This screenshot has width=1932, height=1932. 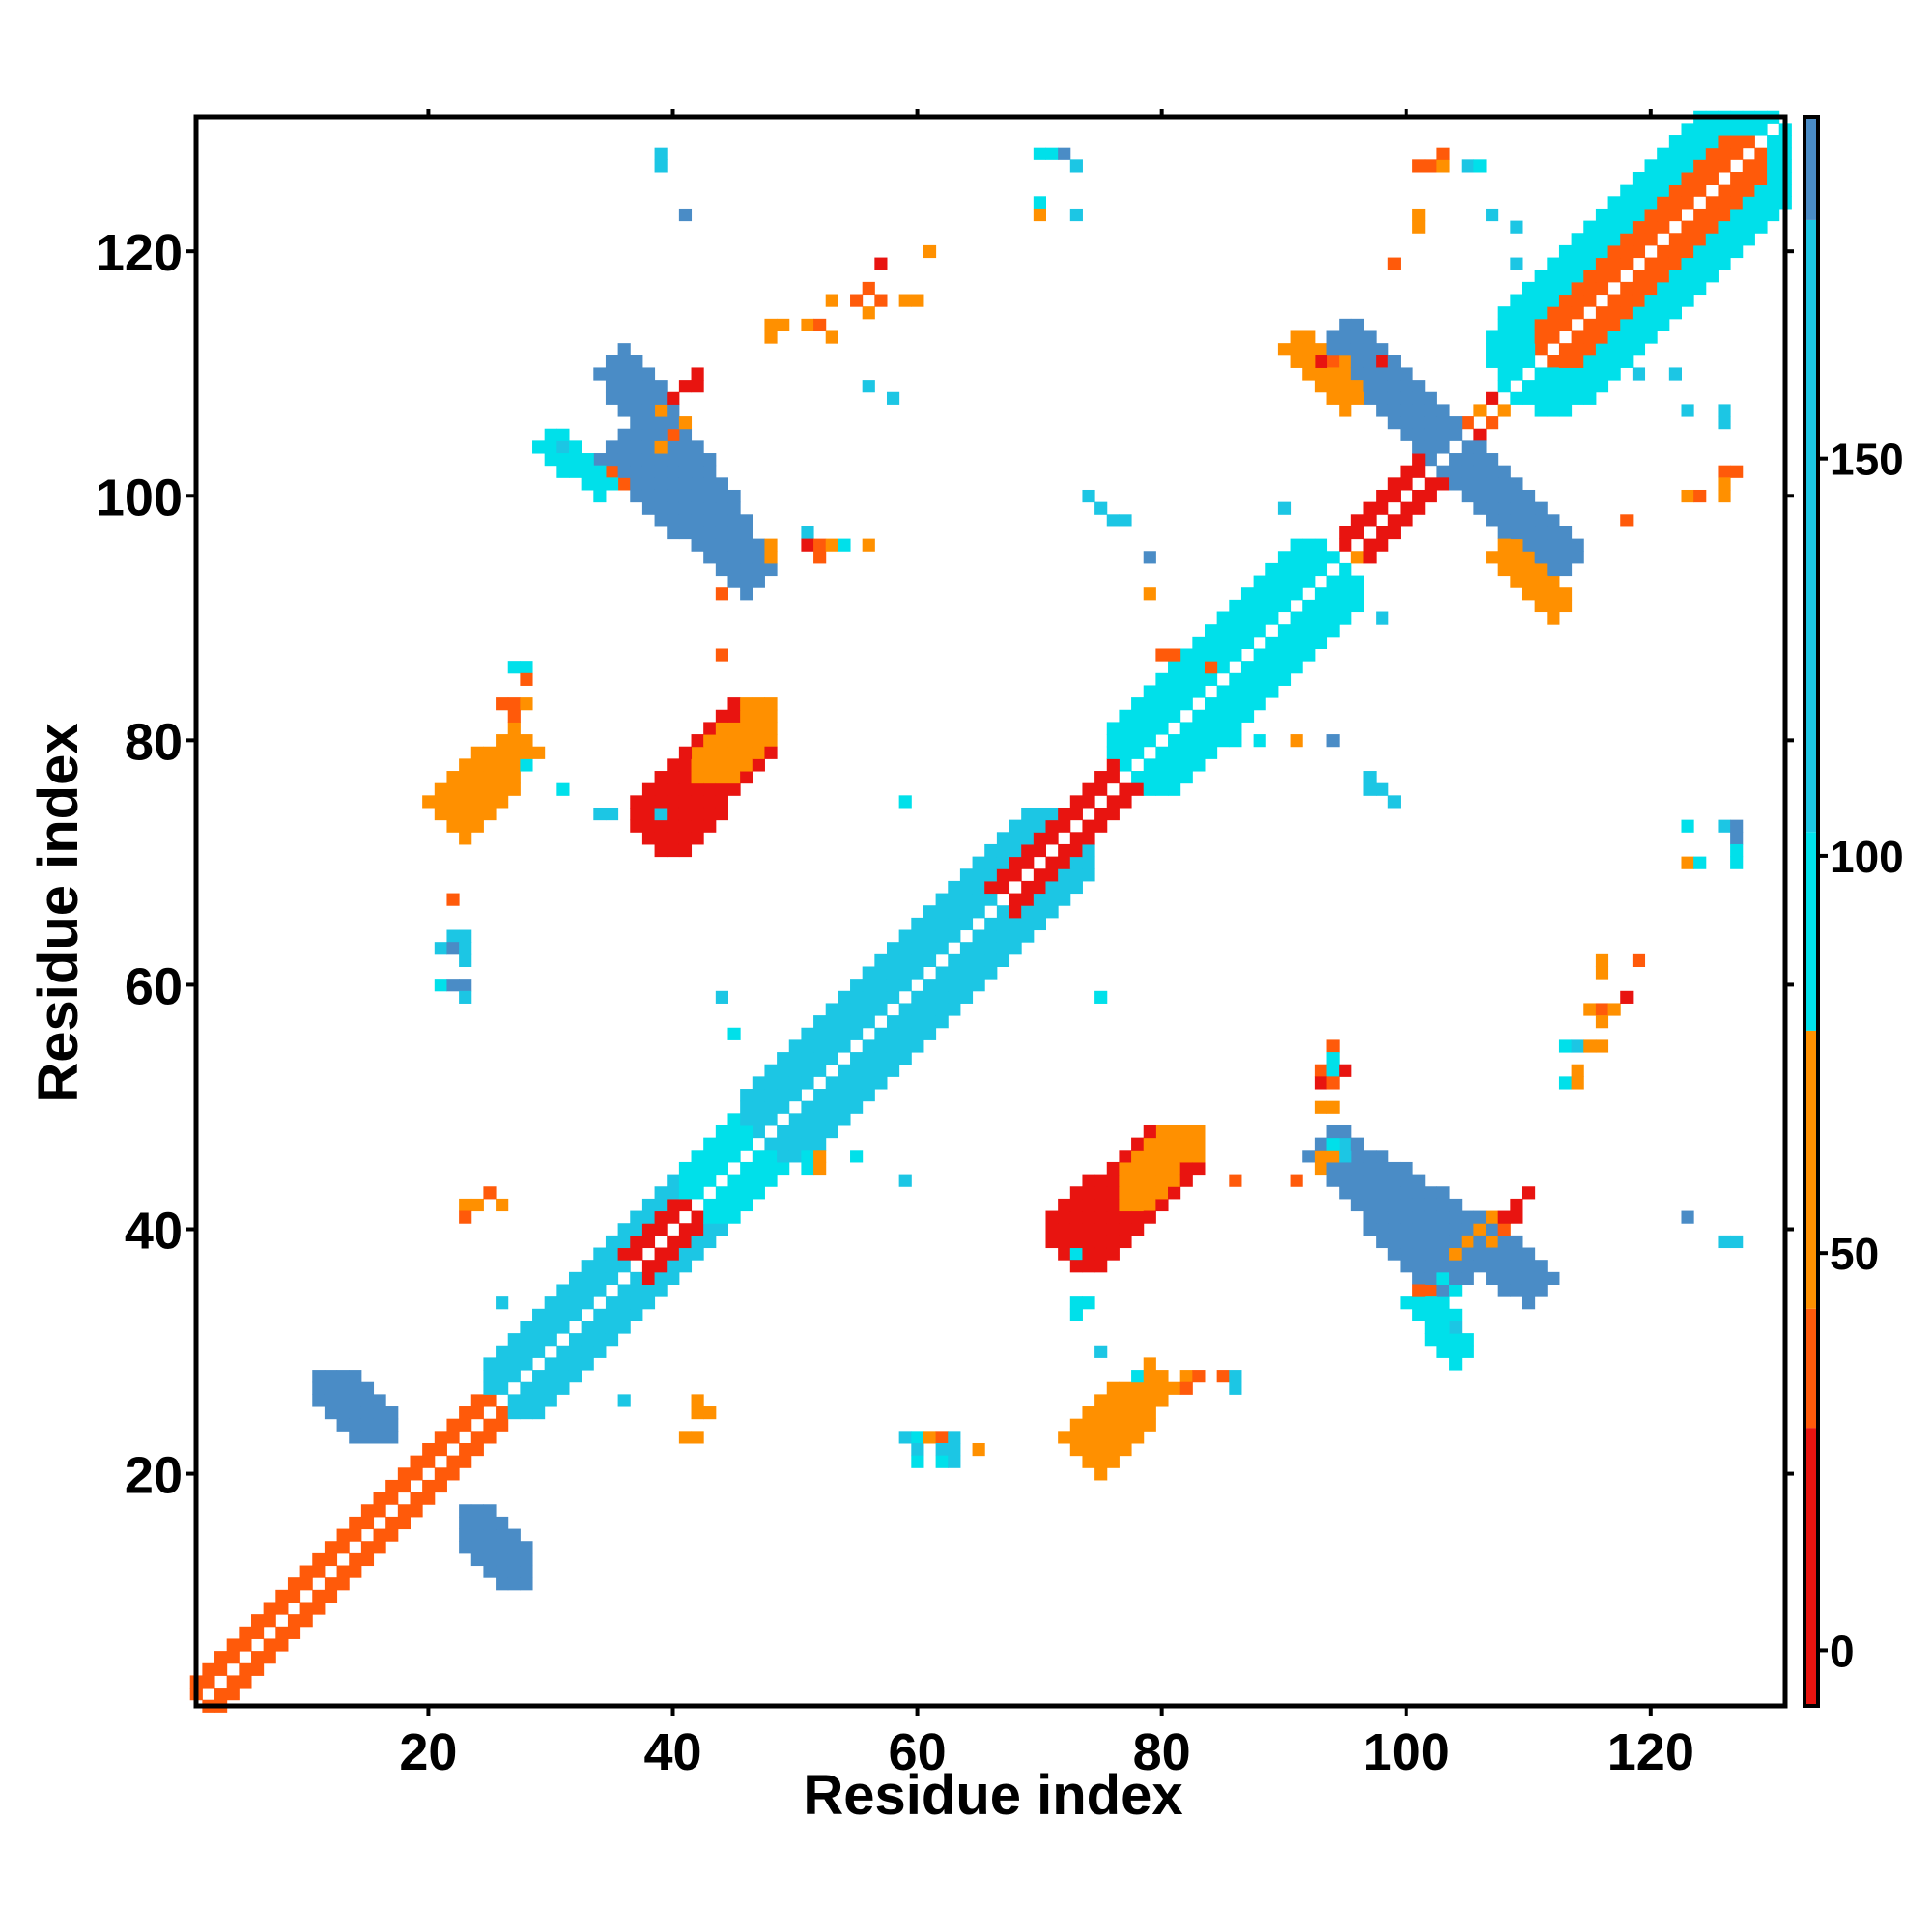 What do you see at coordinates (1811, 526) in the screenshot?
I see `colorbar-band` at bounding box center [1811, 526].